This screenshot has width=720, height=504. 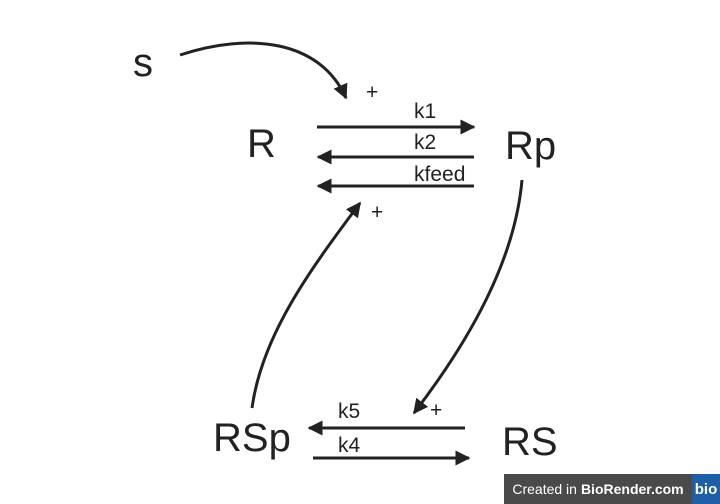 What do you see at coordinates (530, 146) in the screenshot?
I see `node-rp: Rp` at bounding box center [530, 146].